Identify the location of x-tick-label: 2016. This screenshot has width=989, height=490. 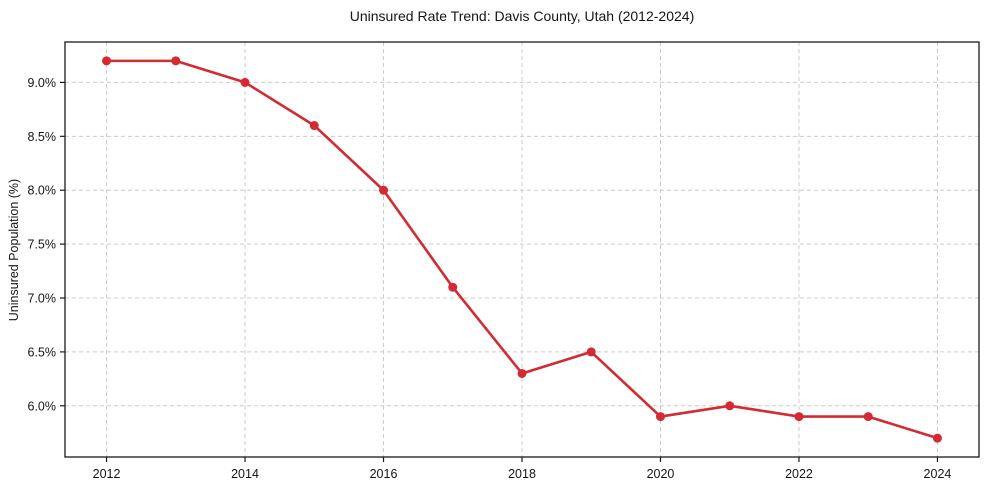
(384, 474).